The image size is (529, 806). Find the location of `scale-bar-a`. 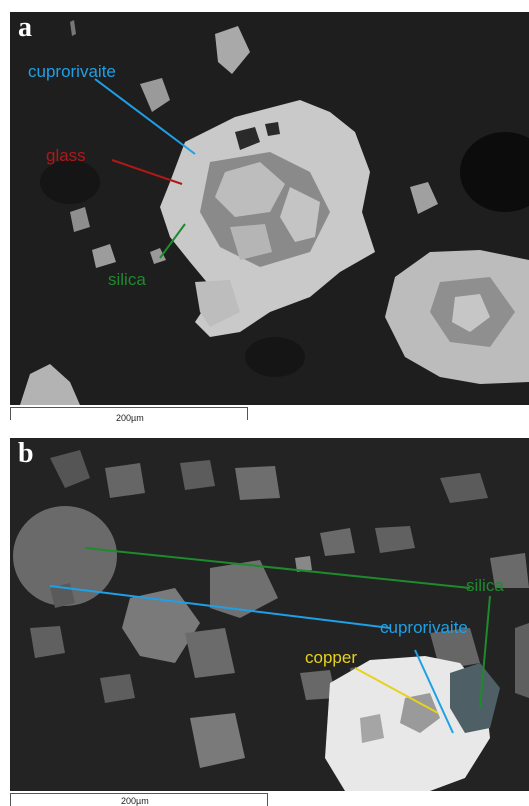

scale-bar-a is located at coordinates (129, 413).